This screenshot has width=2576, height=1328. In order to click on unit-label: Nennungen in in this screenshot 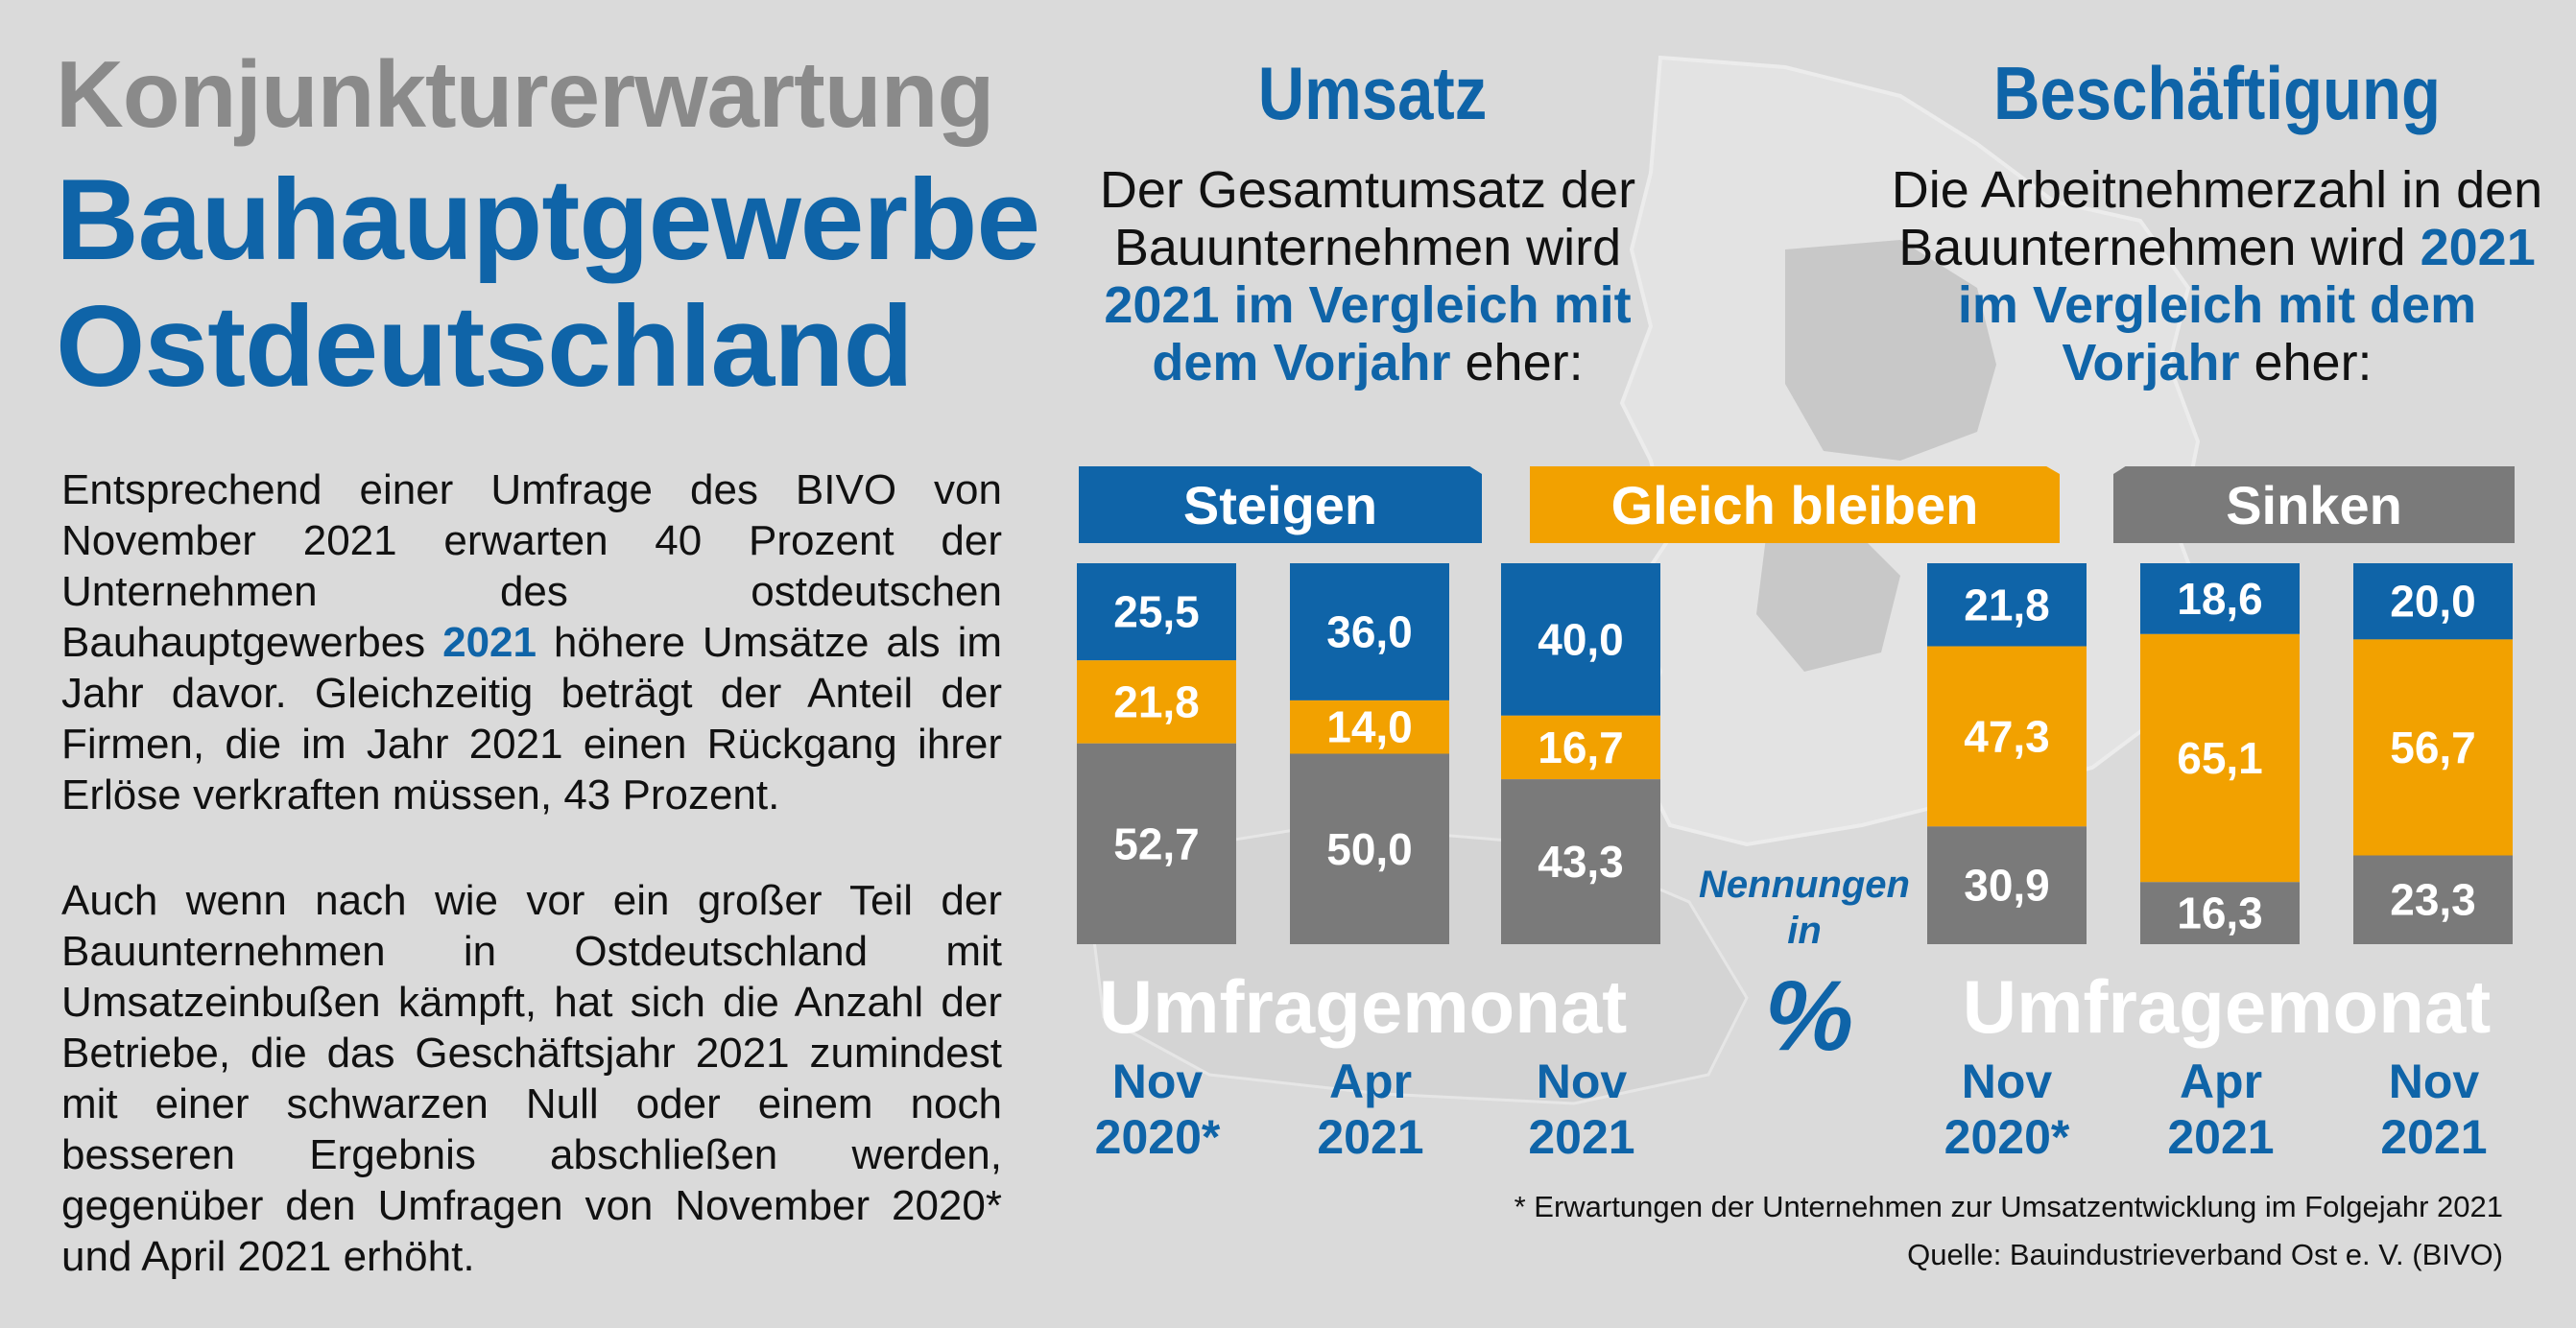, I will do `click(1804, 908)`.